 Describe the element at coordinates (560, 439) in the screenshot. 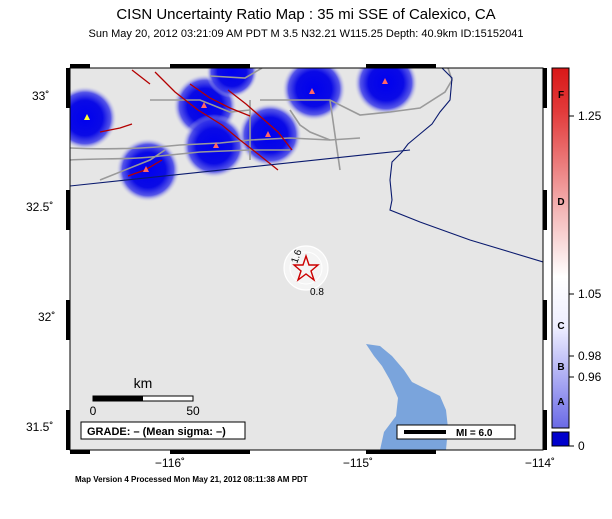

I see `colorbar-zero-swatch` at that location.